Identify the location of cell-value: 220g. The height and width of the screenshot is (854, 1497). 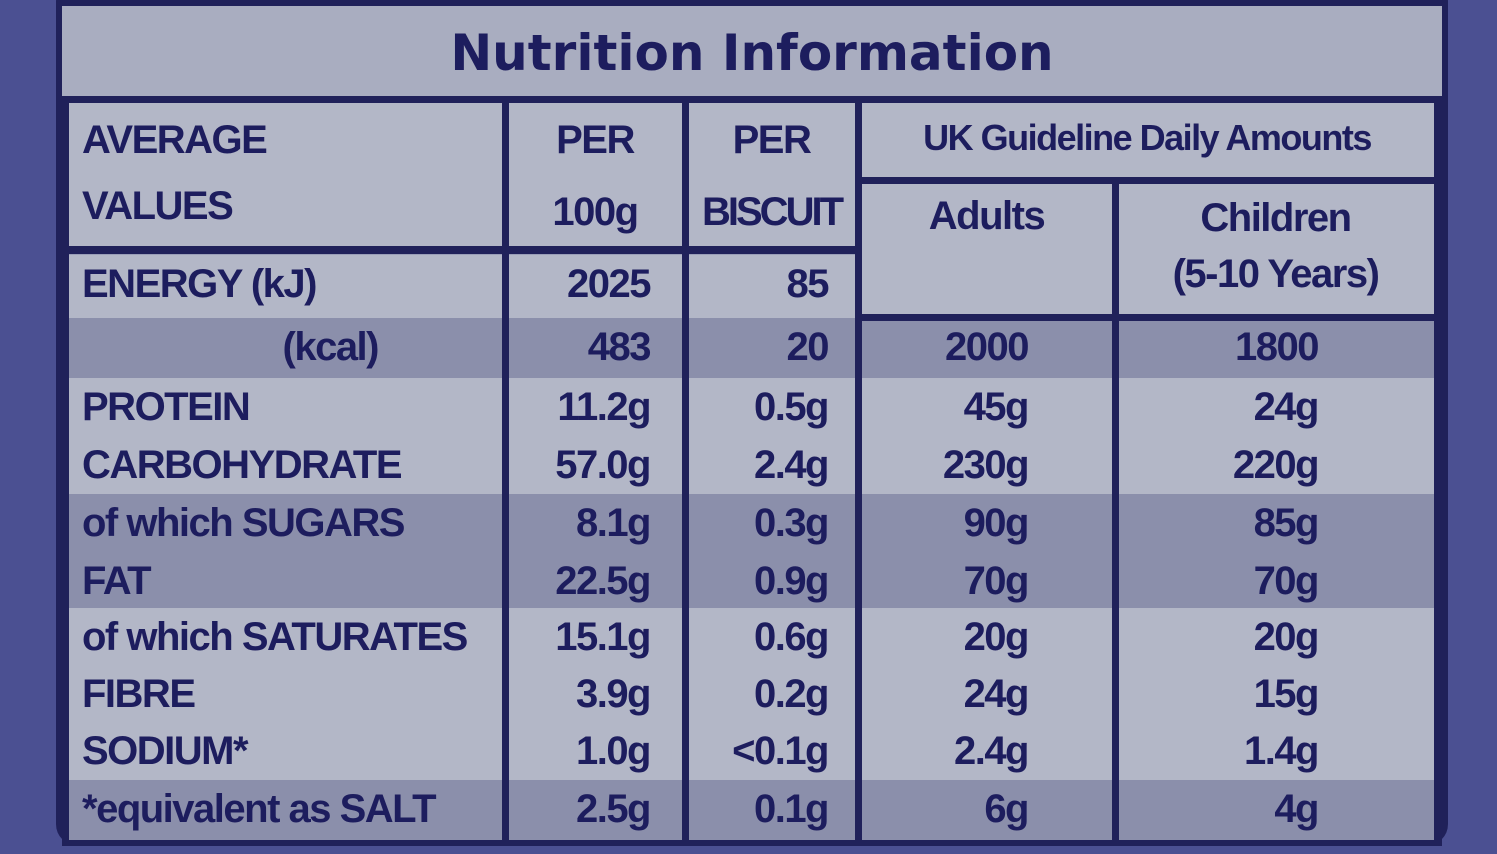
(1276, 465).